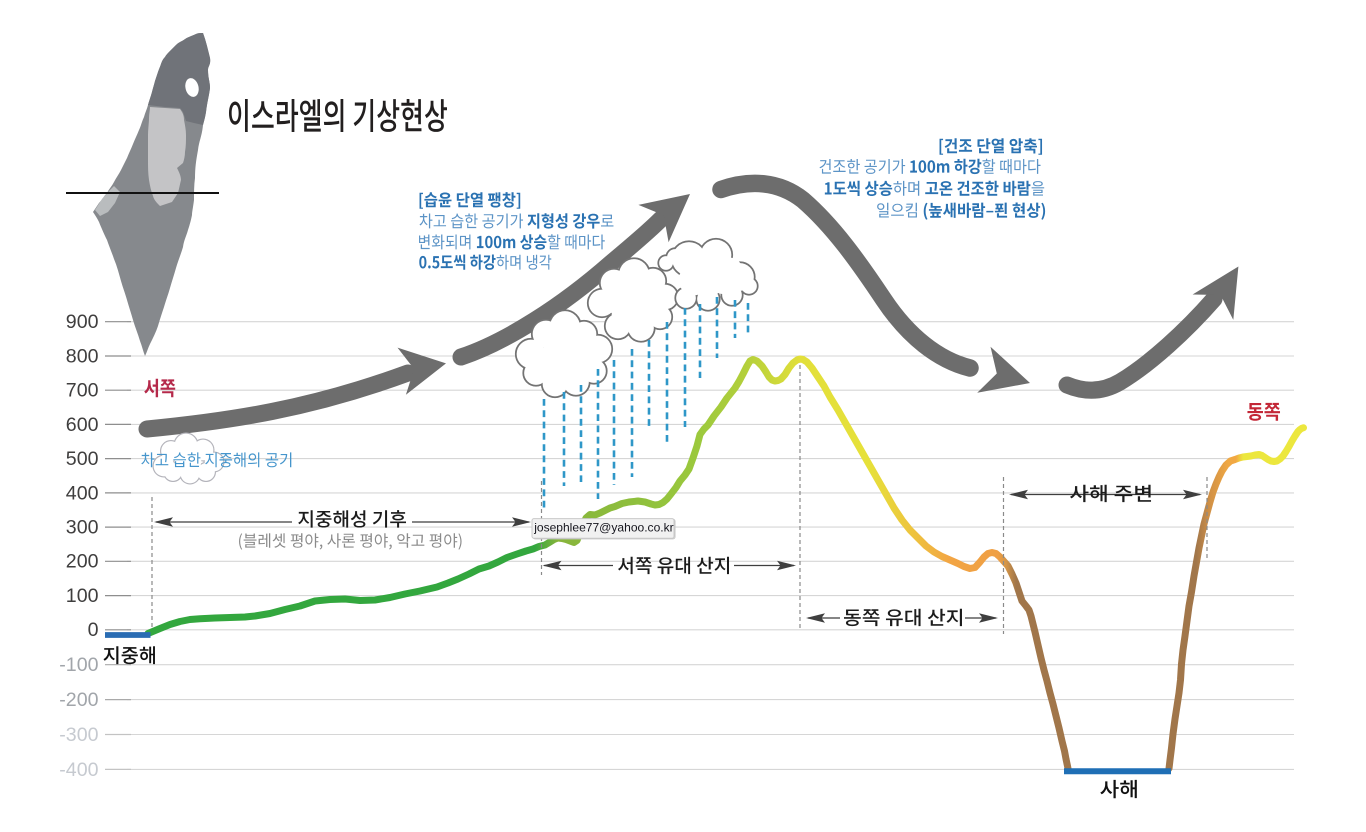 The image size is (1366, 832). Describe the element at coordinates (82, 425) in the screenshot. I see `svg-text: 600` at that location.